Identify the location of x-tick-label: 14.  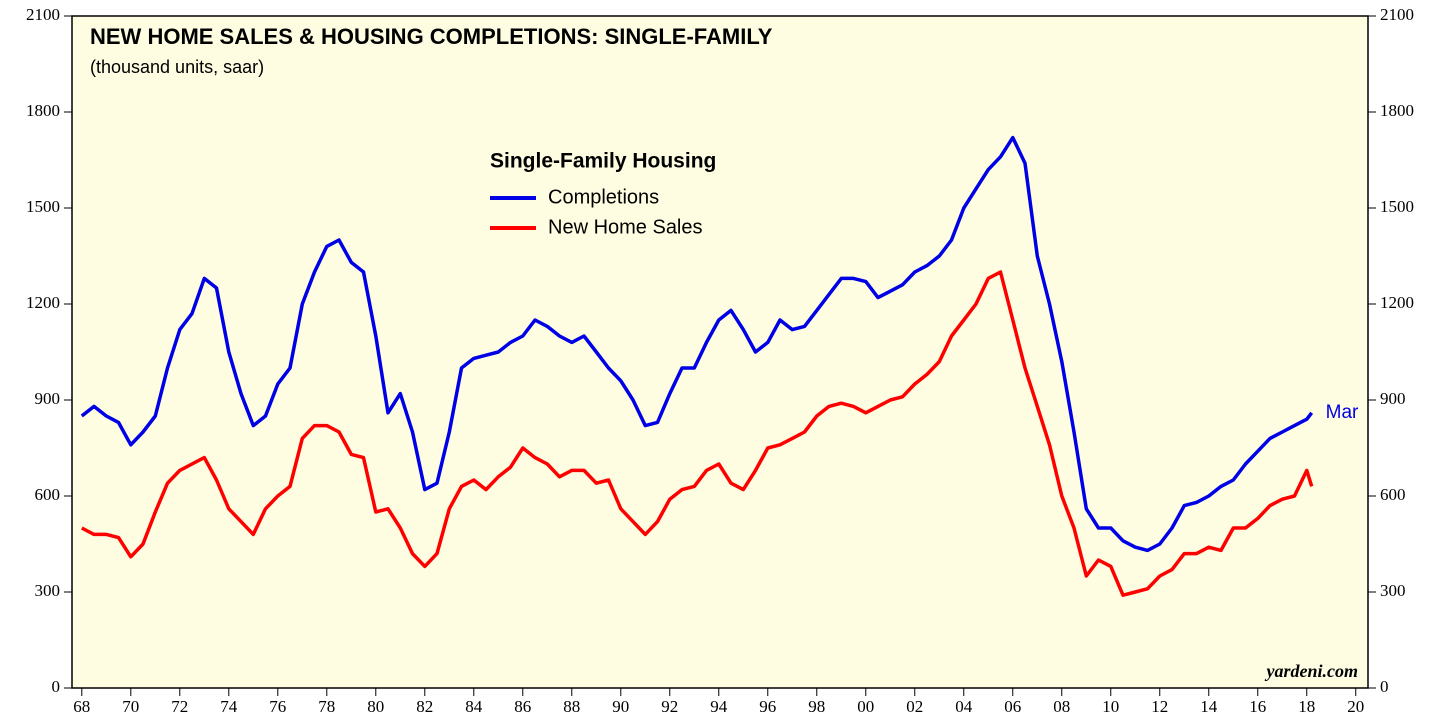
(1209, 706).